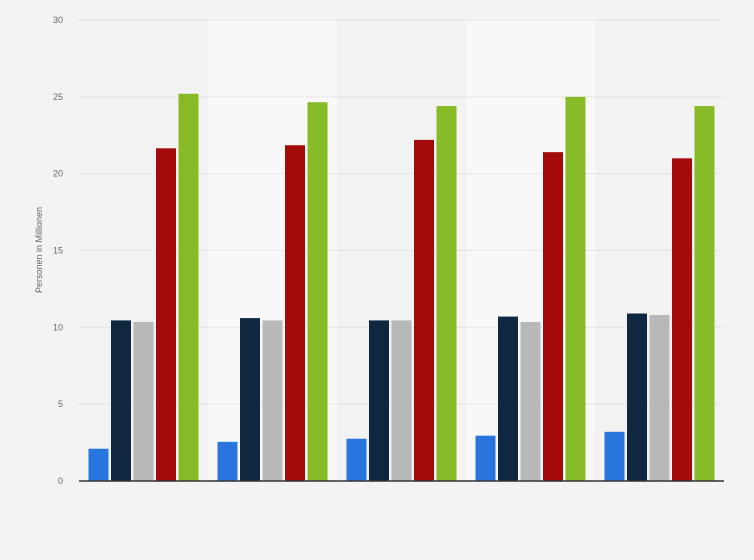 The height and width of the screenshot is (560, 754). I want to click on y-axis-ticks: 0 5 10 15 20 25 30, so click(58, 250).